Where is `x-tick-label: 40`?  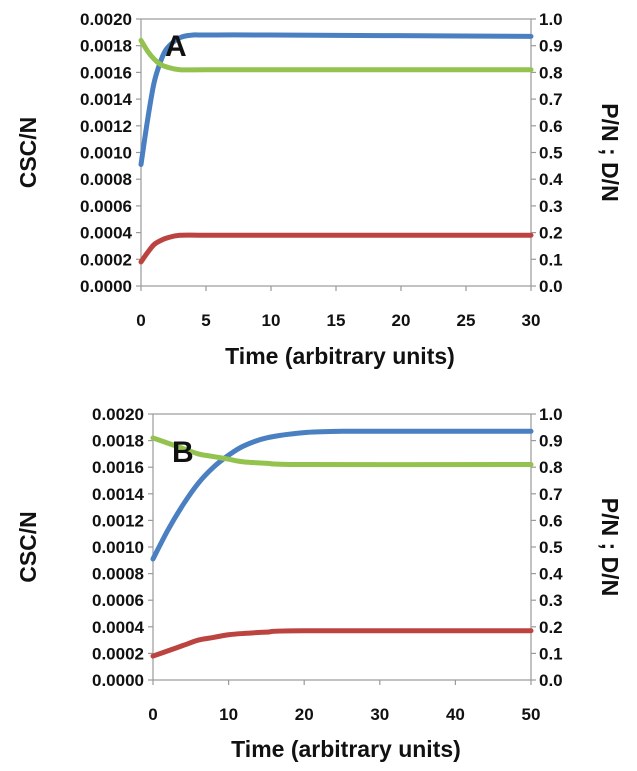
x-tick-label: 40 is located at coordinates (455, 714).